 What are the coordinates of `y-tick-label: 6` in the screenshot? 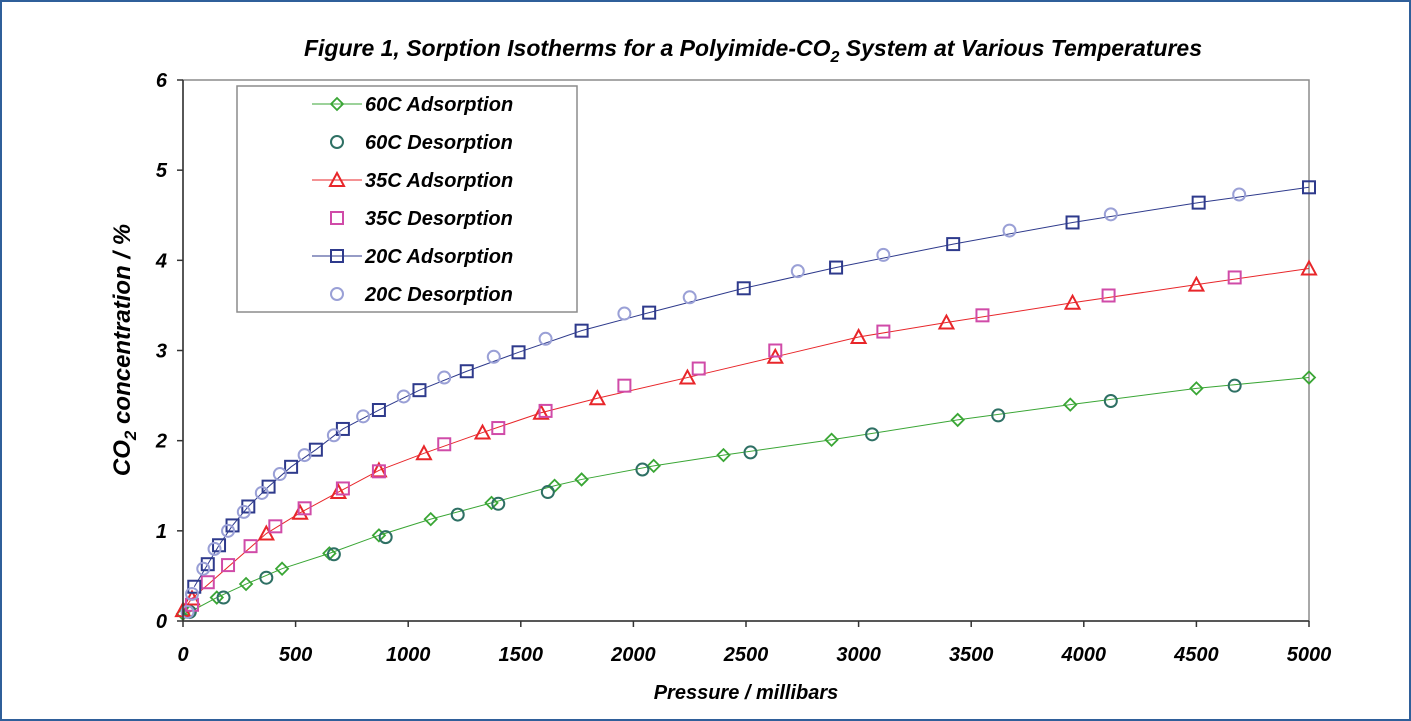 It's located at (162, 81).